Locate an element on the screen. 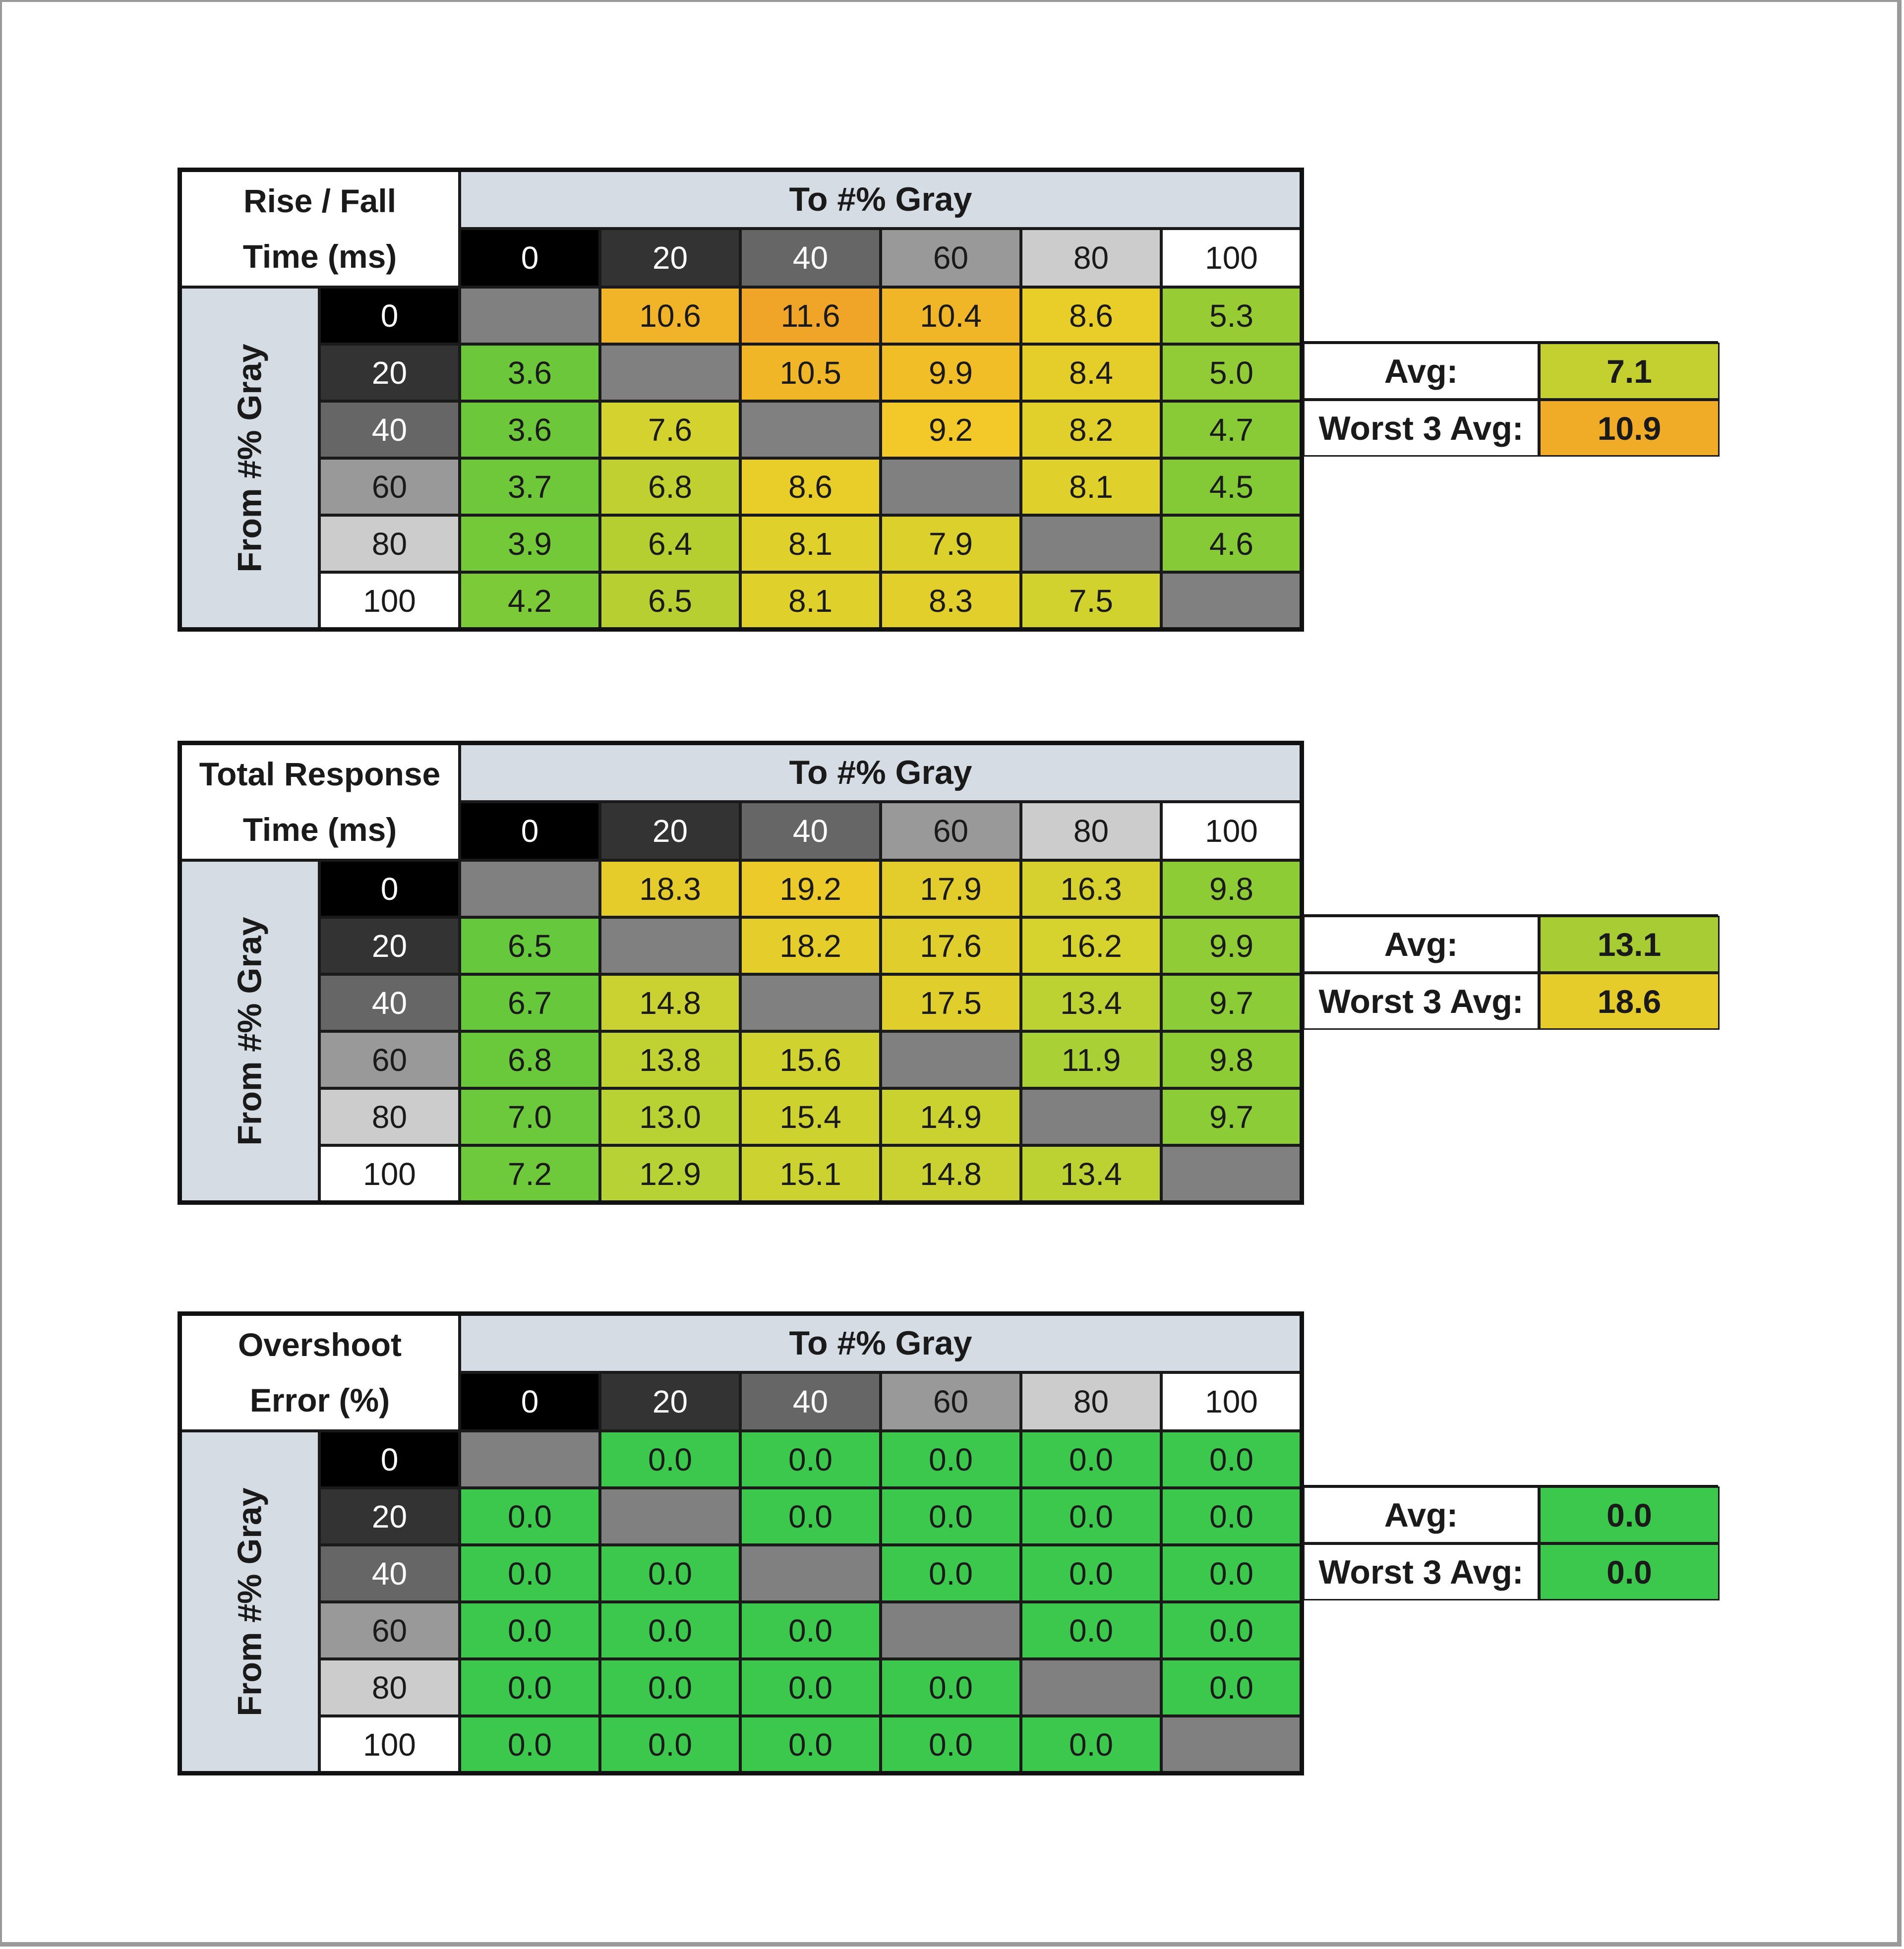 The height and width of the screenshot is (1949, 1904). data-cell: 7.2 is located at coordinates (530, 1173).